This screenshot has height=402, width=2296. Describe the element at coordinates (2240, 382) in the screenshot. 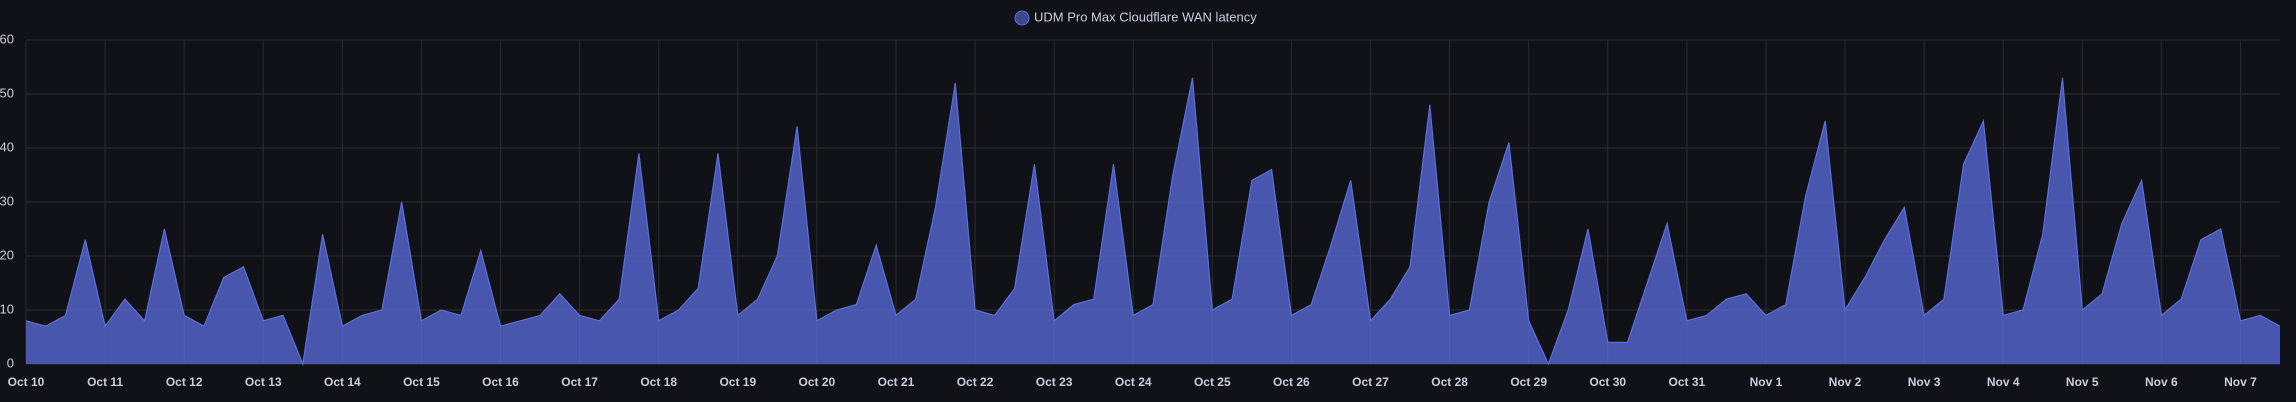

I see `x-tick-label: Nov 7` at that location.